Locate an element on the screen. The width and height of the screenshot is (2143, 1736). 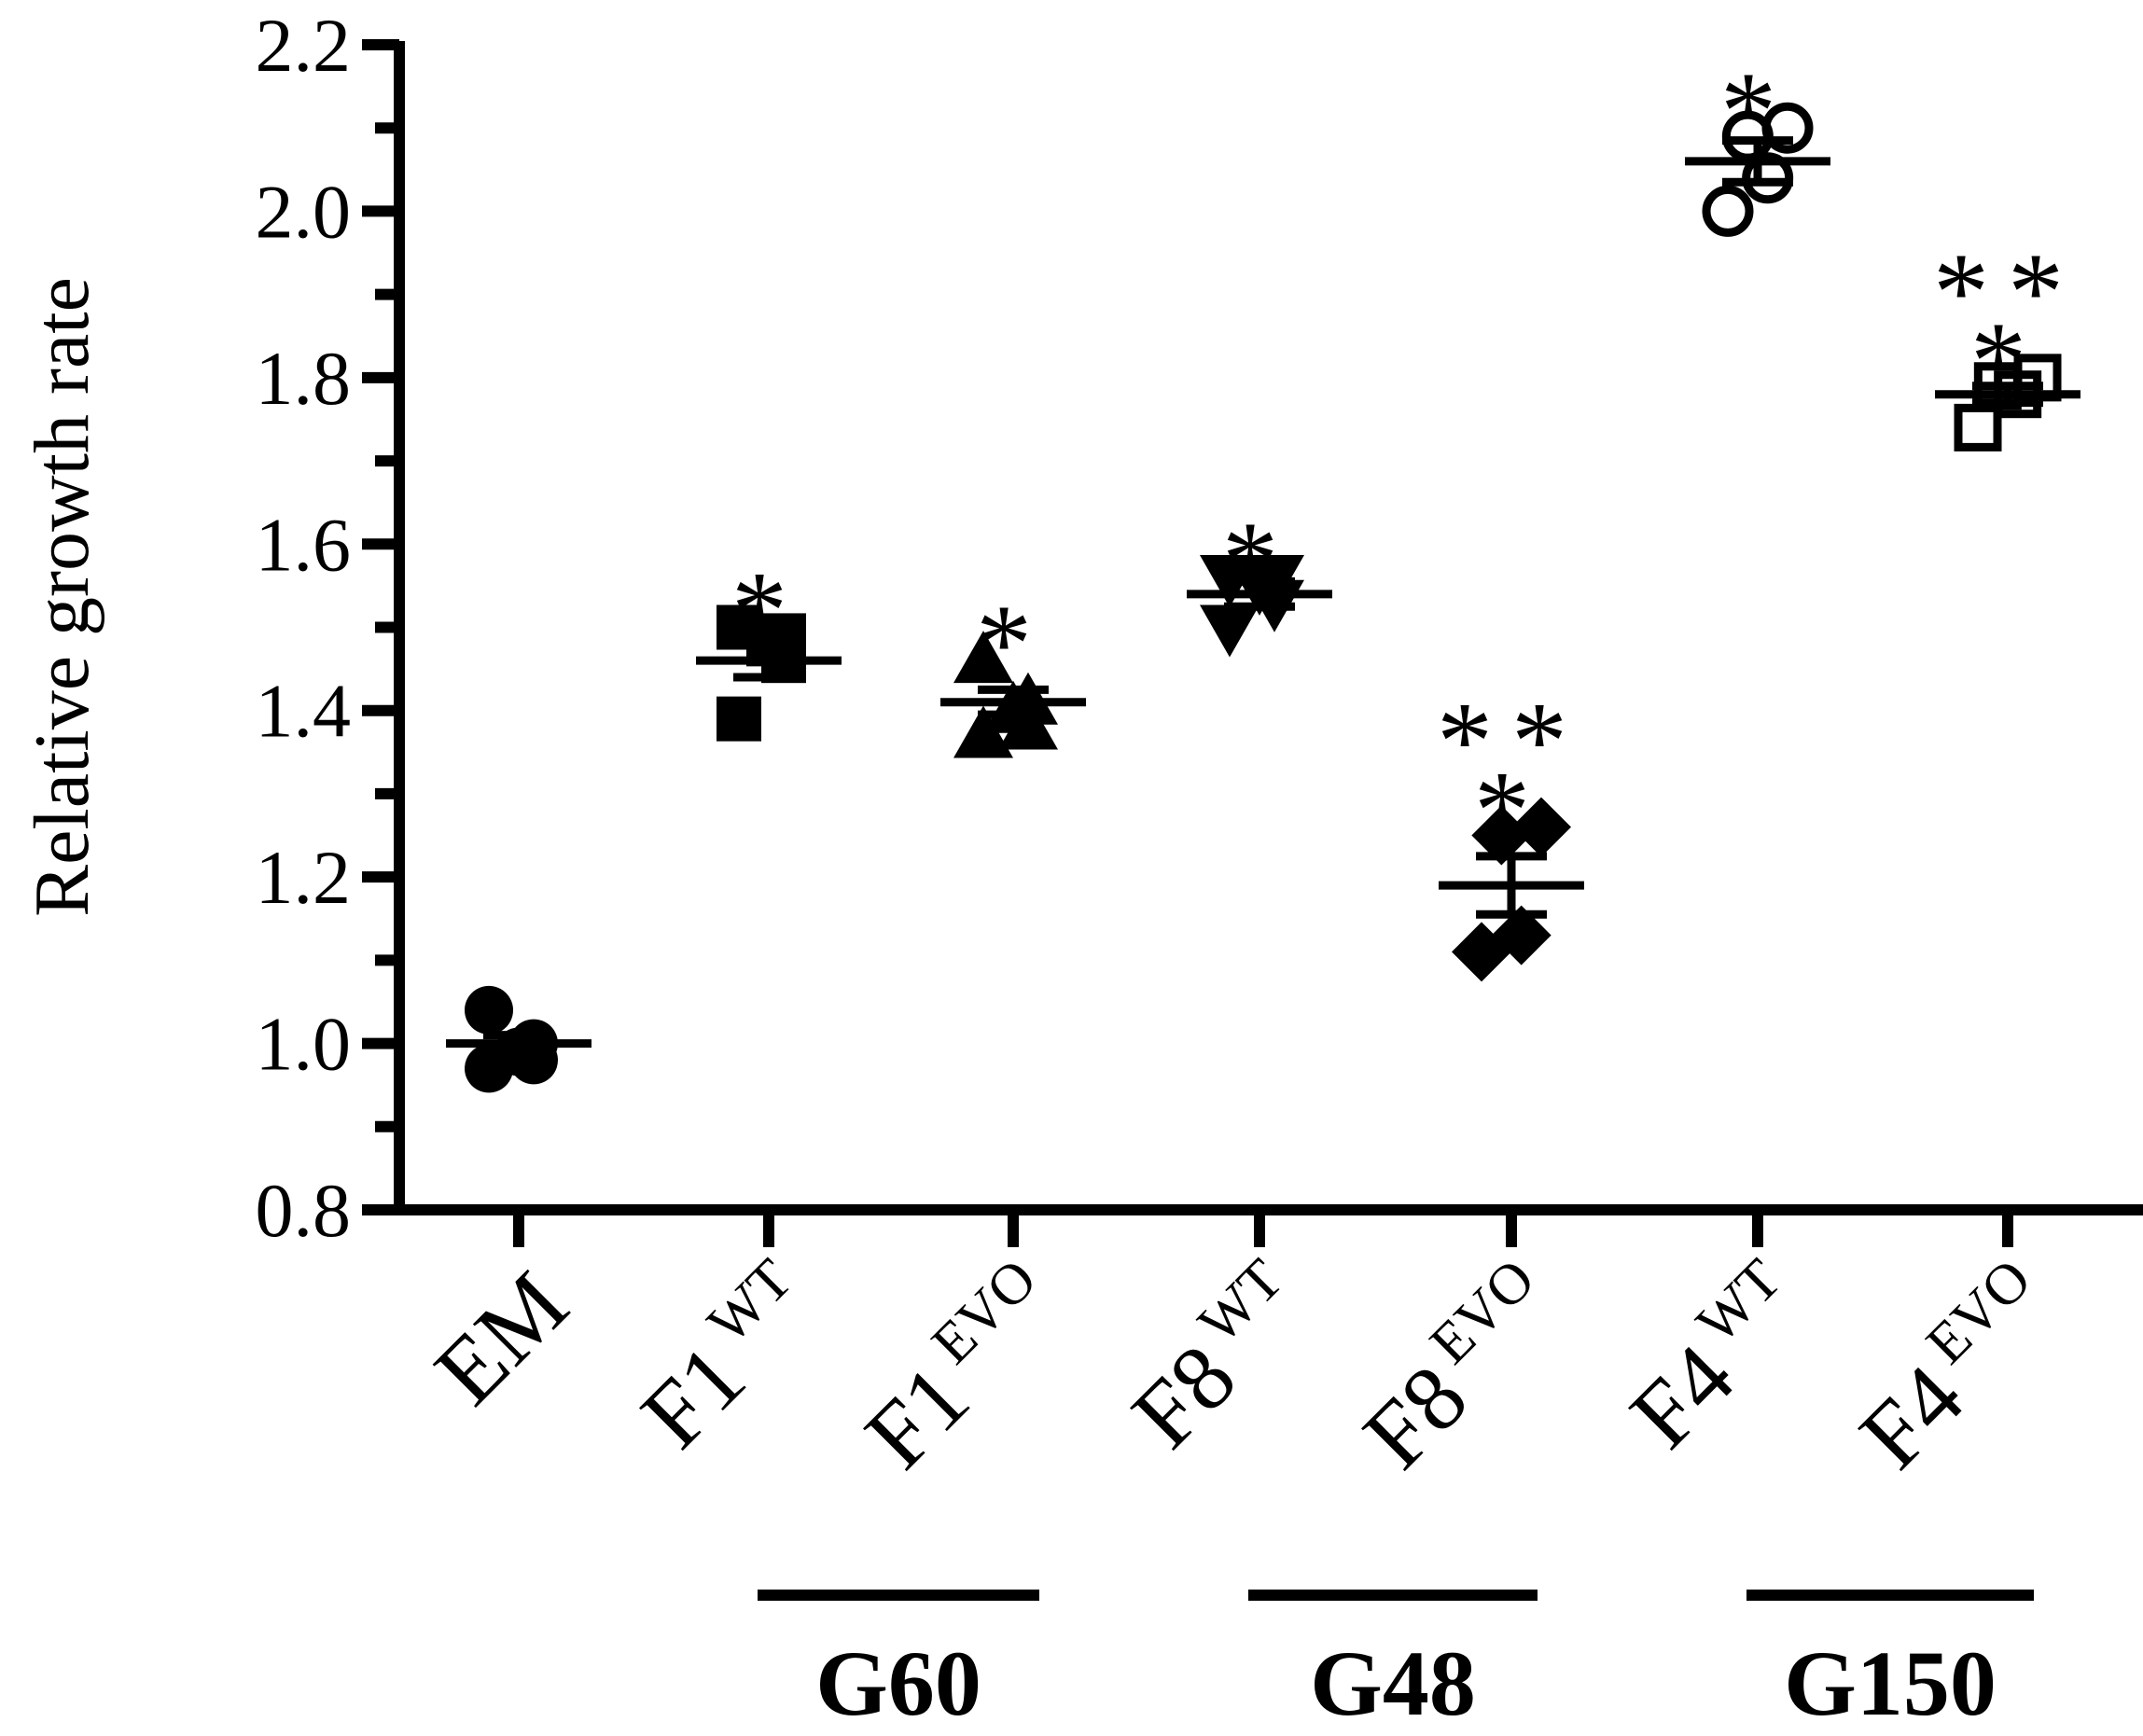
x-tick-label: F4WT is located at coordinates (1716, 1357).